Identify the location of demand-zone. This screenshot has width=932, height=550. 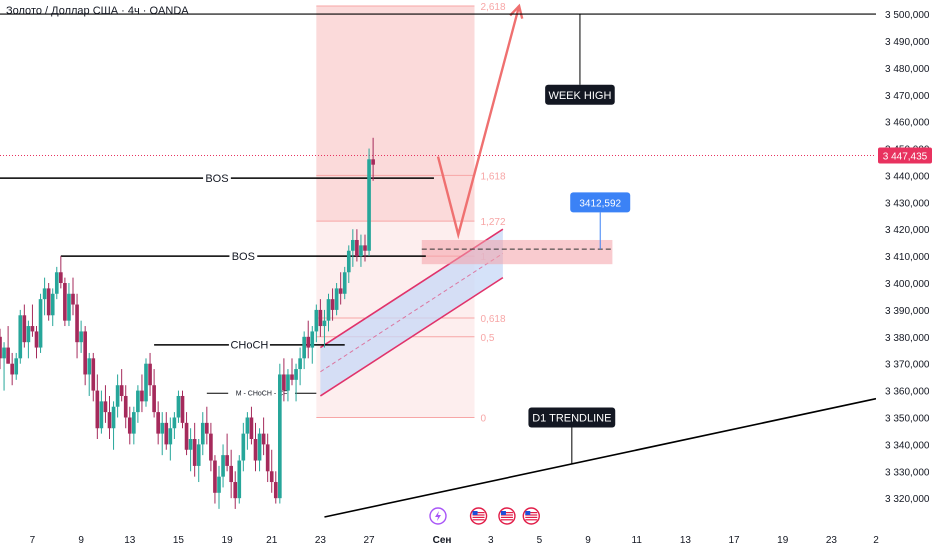
(517, 252).